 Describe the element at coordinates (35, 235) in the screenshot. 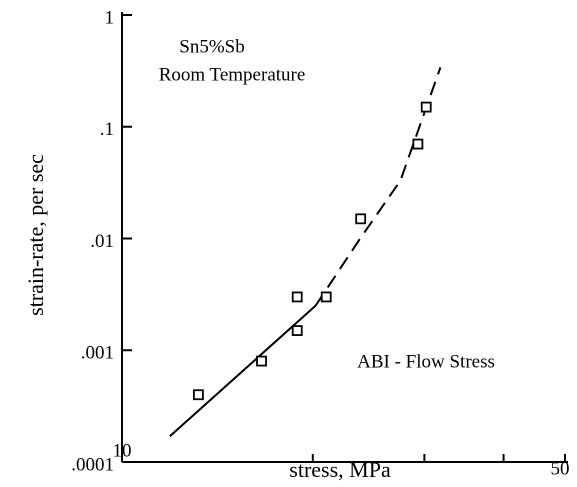

I see `y-axis-label: strain-rate, per sec` at that location.